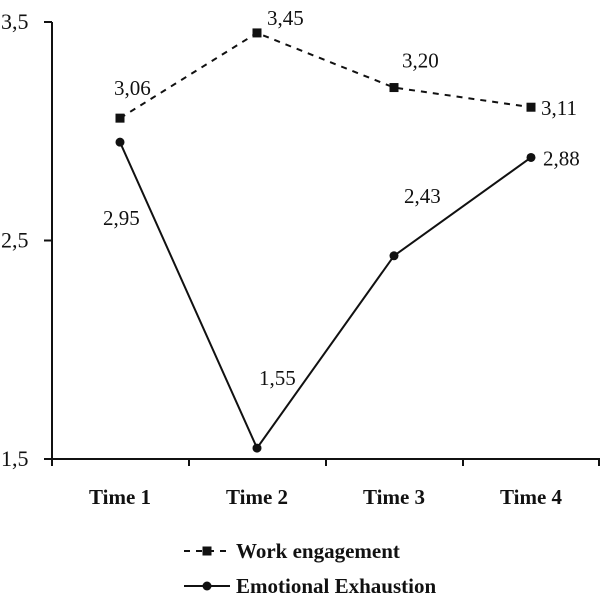 This screenshot has width=600, height=597. What do you see at coordinates (318, 551) in the screenshot?
I see `legend-label: Work engagement` at bounding box center [318, 551].